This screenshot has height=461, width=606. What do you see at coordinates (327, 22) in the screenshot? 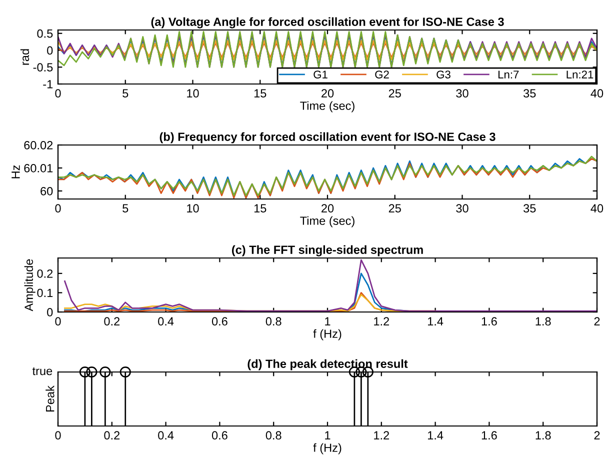
I see `chart-title: (a) Voltage Angle for forced oscillation event for ISO-NE Case 3` at bounding box center [327, 22].